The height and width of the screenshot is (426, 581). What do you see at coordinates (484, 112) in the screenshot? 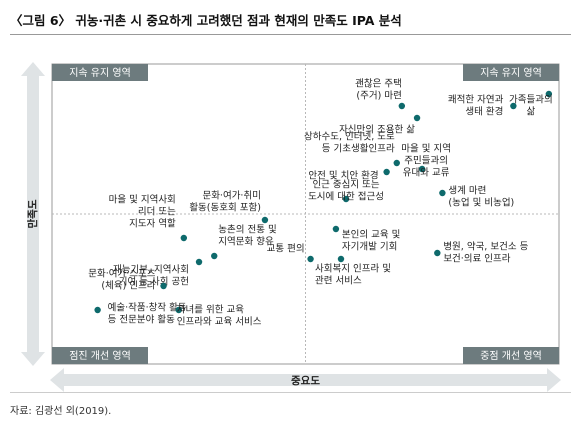
I see `point-label: 생태 환경` at bounding box center [484, 112].